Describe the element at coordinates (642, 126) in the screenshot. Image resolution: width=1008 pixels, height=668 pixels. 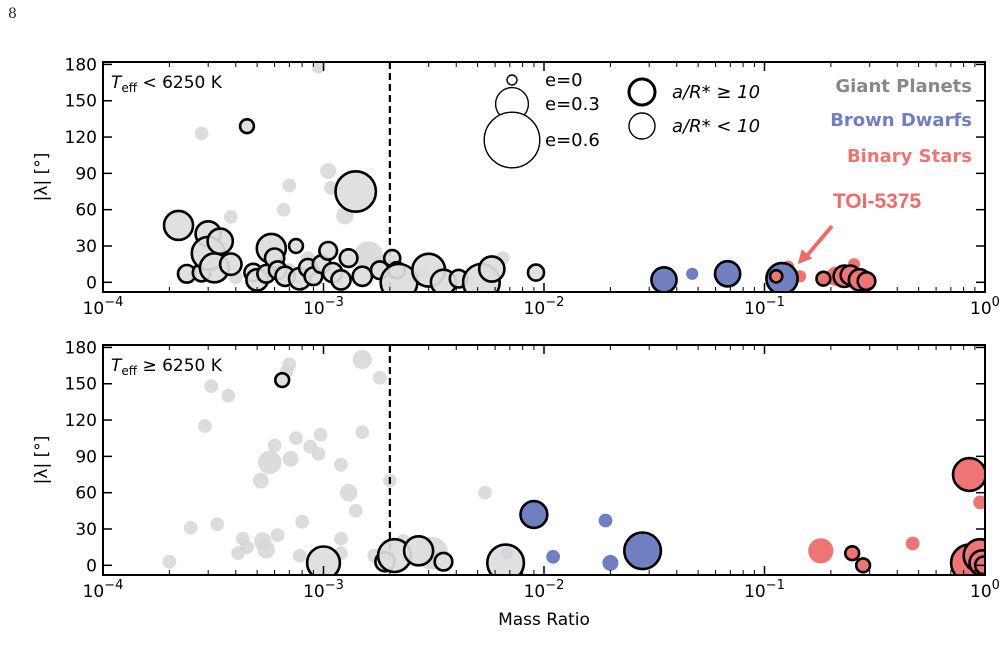
I see `legend-style-marker` at that location.